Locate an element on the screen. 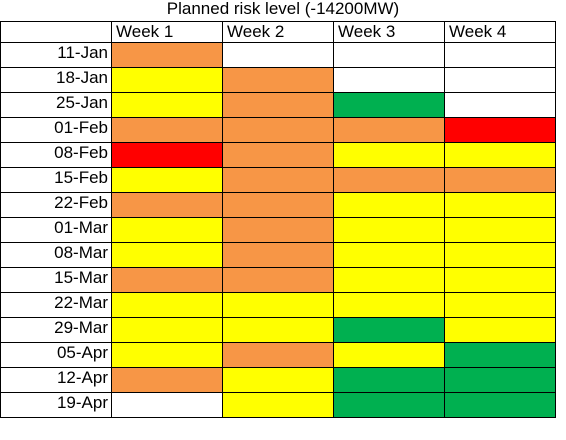 The image size is (566, 440). row-label: 19-Apr is located at coordinates (56, 405).